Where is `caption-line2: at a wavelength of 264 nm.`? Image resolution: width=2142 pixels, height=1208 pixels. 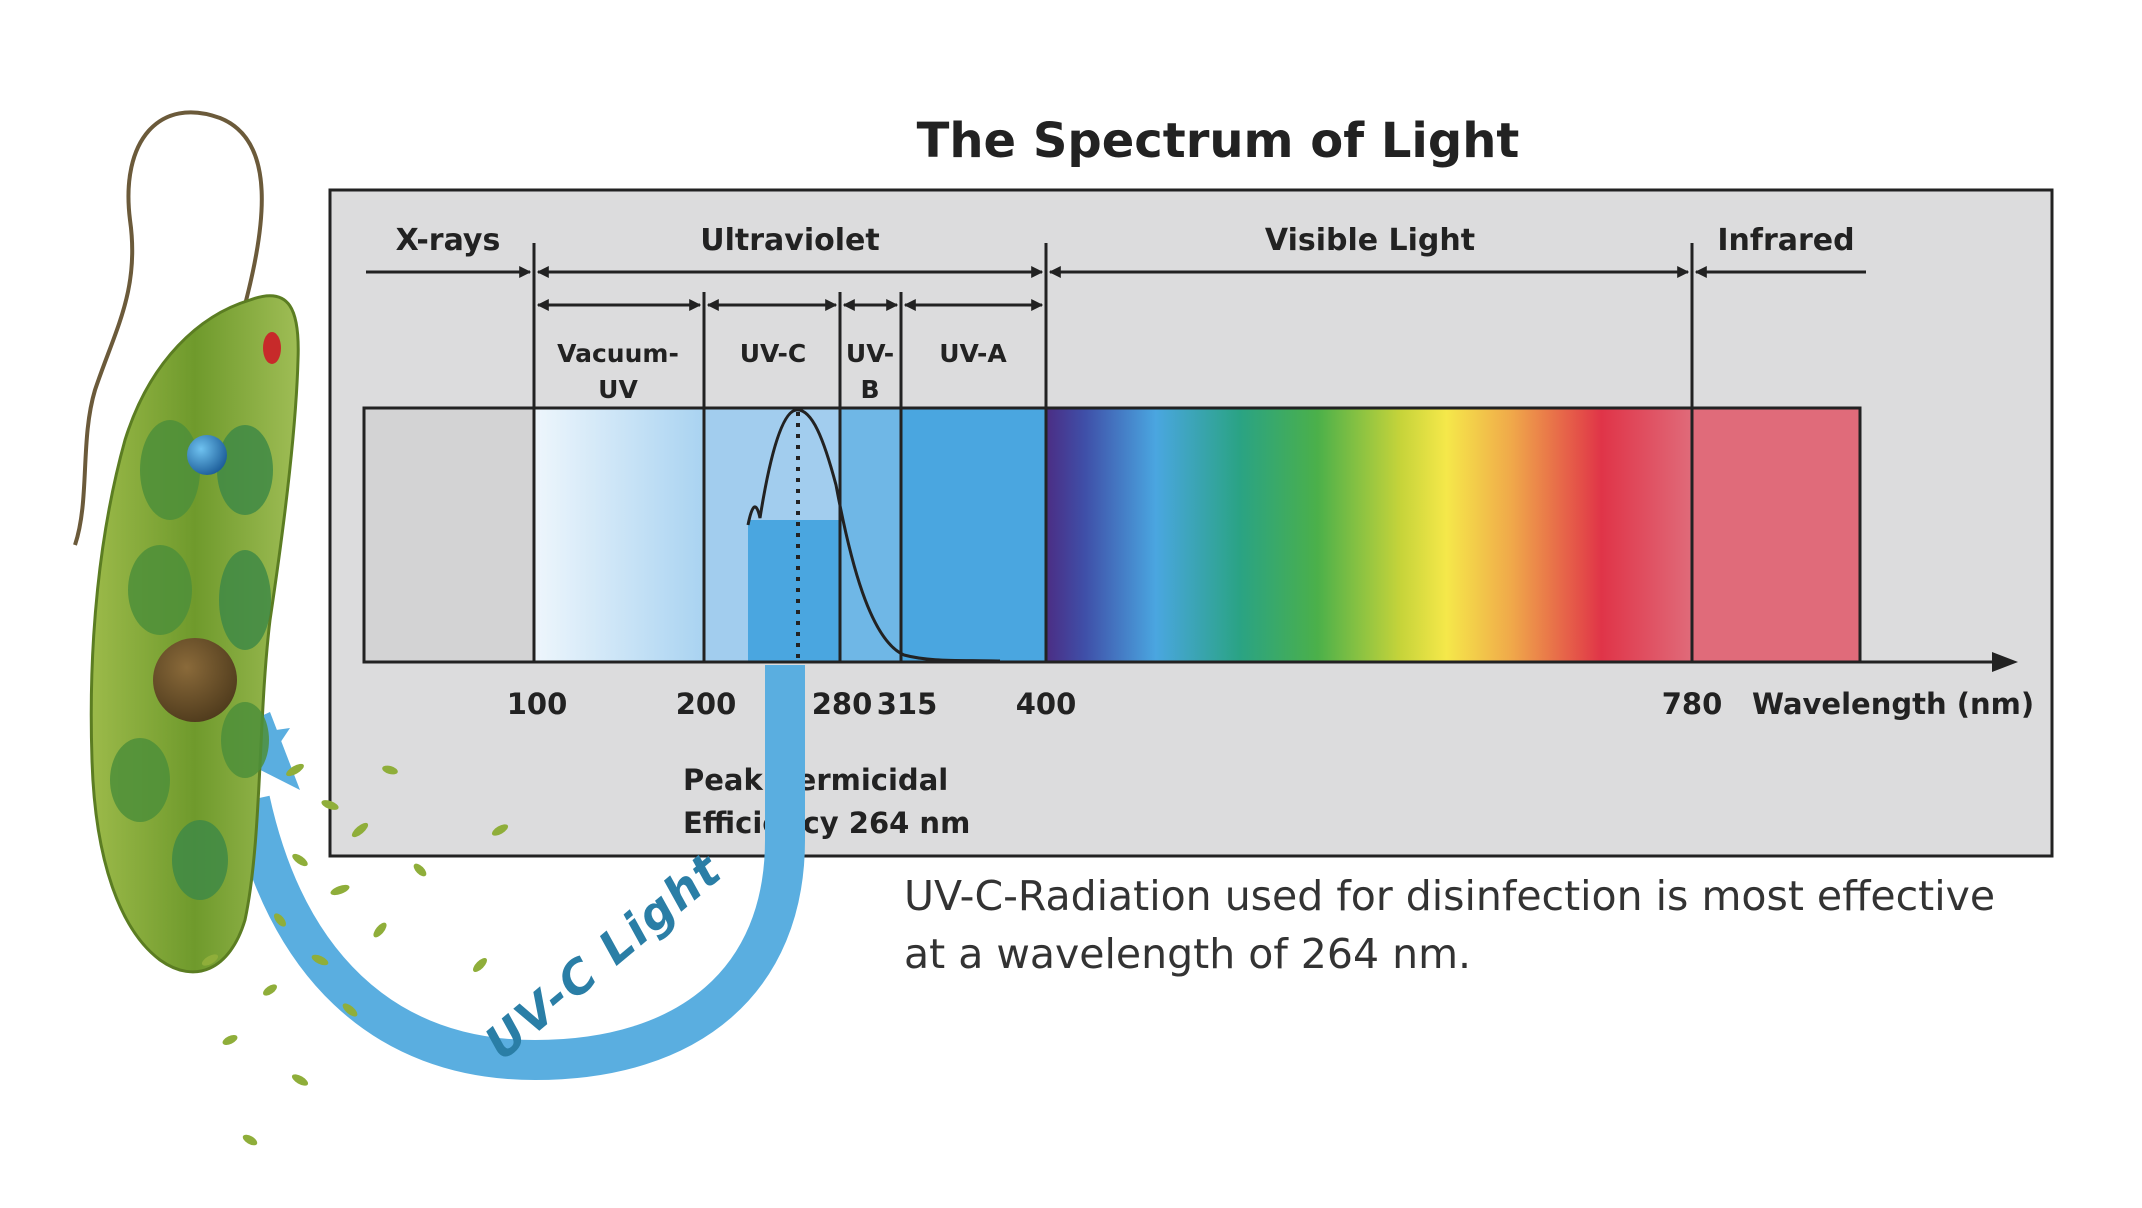
caption-line2: at a wavelength of 264 nm. is located at coordinates (1187, 954).